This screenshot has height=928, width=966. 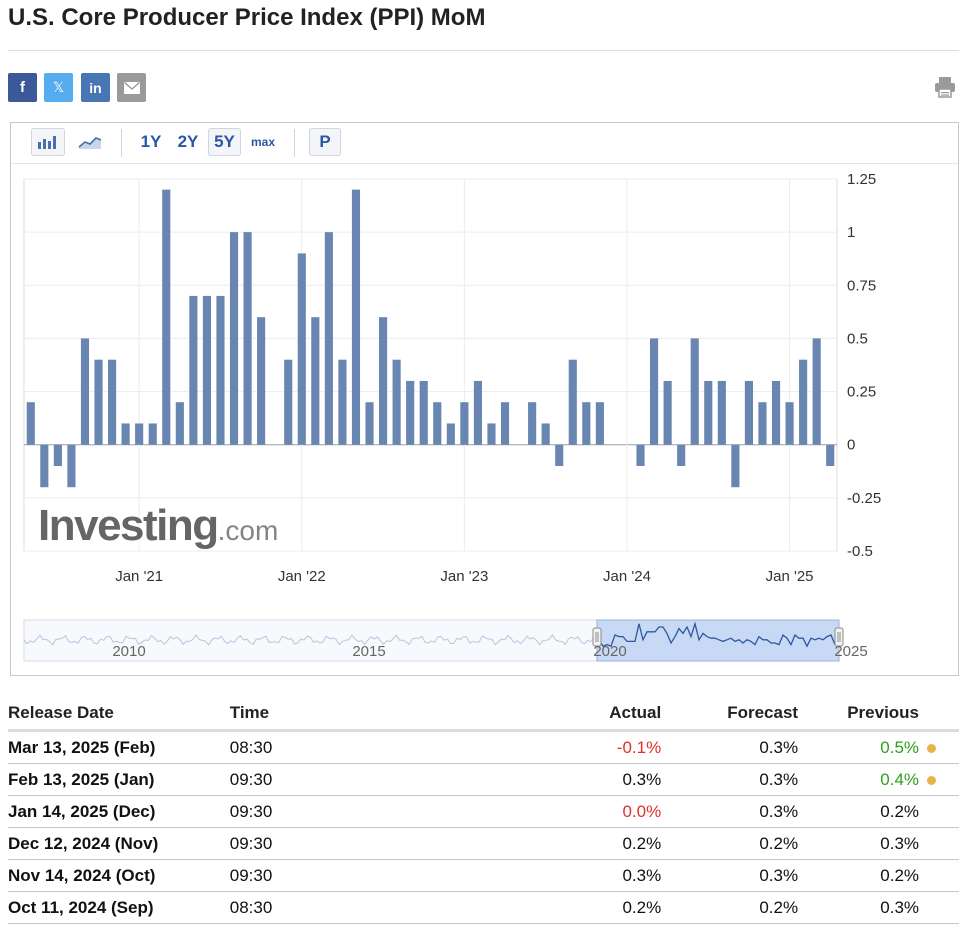 What do you see at coordinates (121, 143) in the screenshot?
I see `toolbar-separator` at bounding box center [121, 143].